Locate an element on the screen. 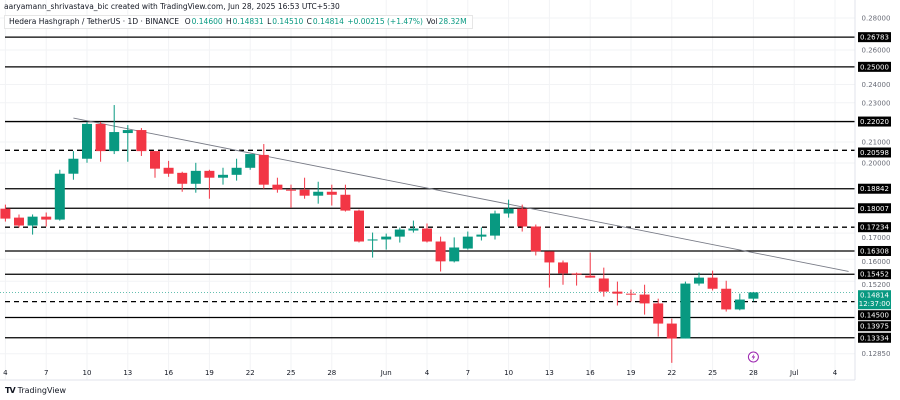 The image size is (900, 400). level-label: 0.13975 is located at coordinates (874, 327).